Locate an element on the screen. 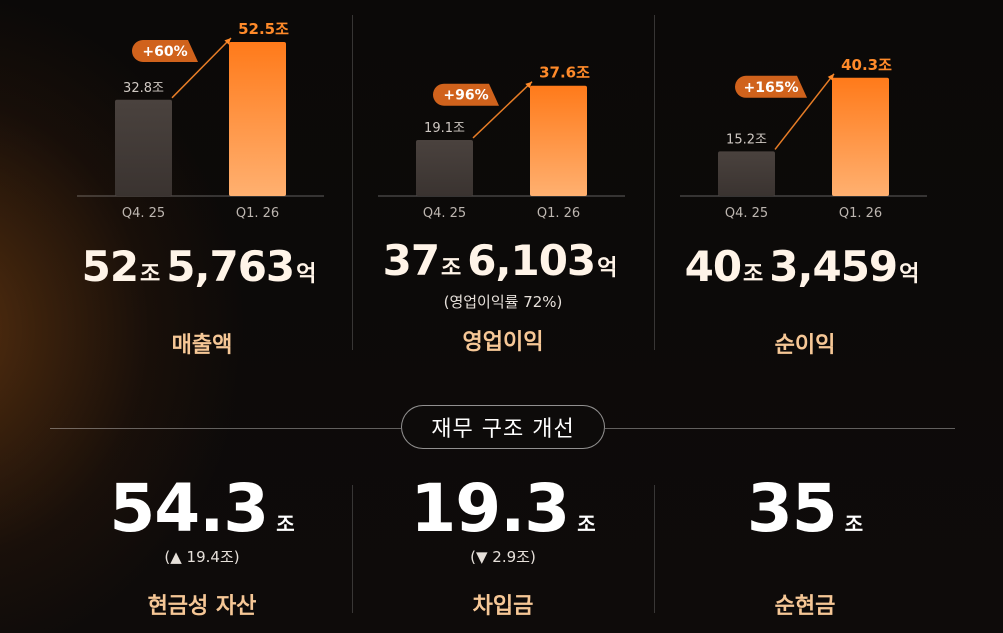 Image resolution: width=1003 pixels, height=633 pixels. borrowings-panel: 19.3 조 (▼ 2.9조) 차입금 is located at coordinates (503, 550).